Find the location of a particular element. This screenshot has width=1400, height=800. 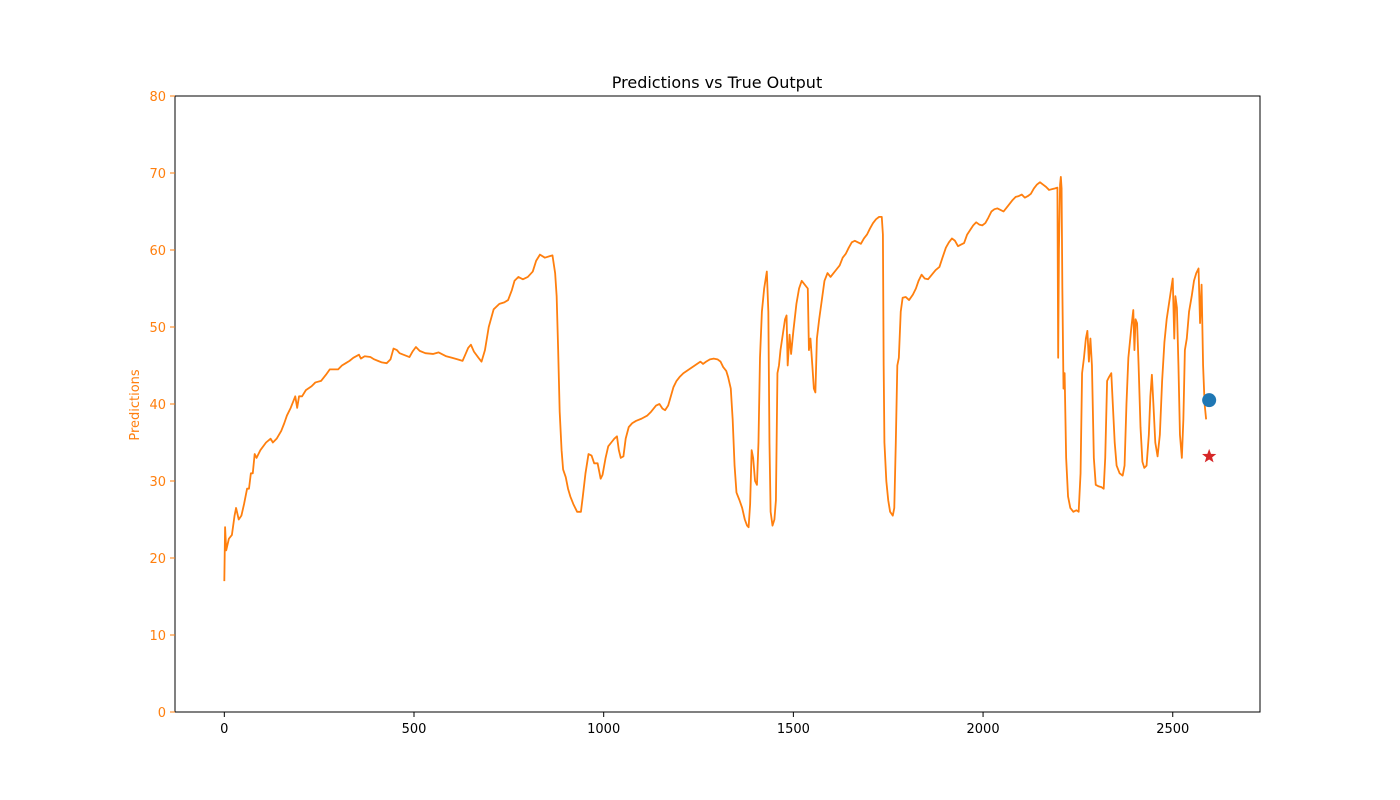

x-tick-label: 1000 is located at coordinates (603, 729).